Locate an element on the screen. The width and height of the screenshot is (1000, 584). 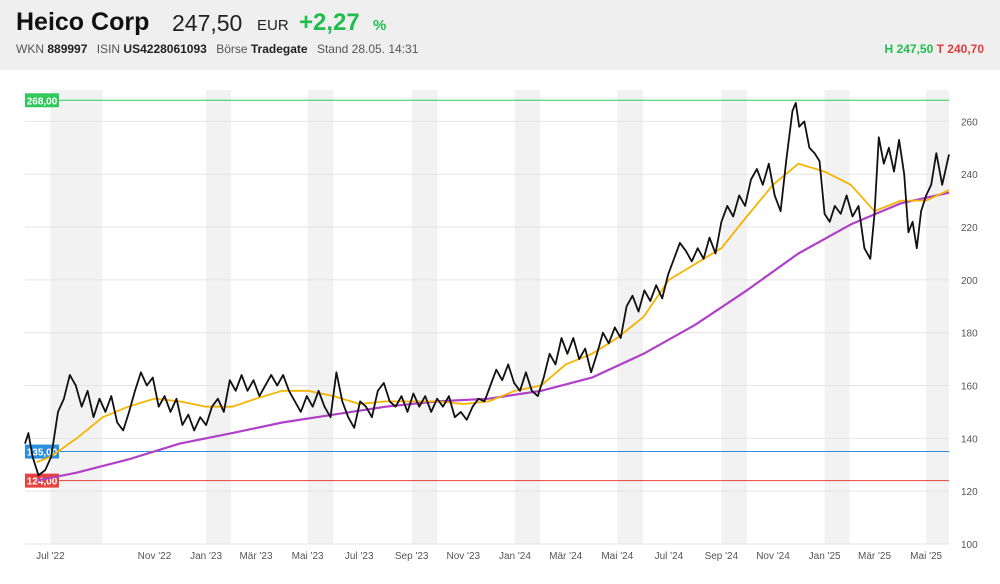
level-label: 135,00 is located at coordinates (42, 453).